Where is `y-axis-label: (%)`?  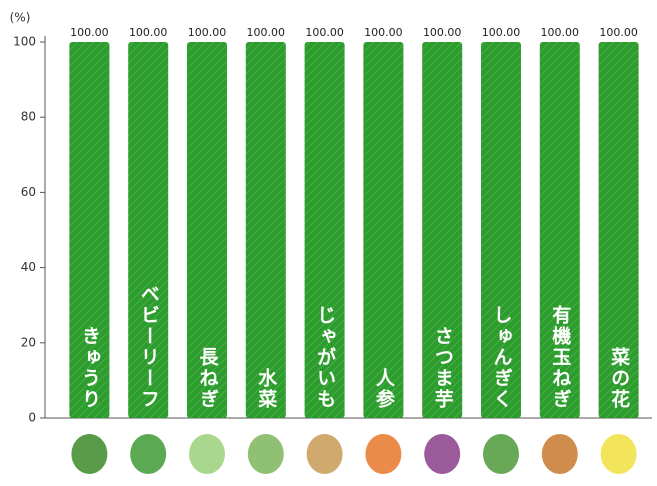
y-axis-label: (%) is located at coordinates (20, 18).